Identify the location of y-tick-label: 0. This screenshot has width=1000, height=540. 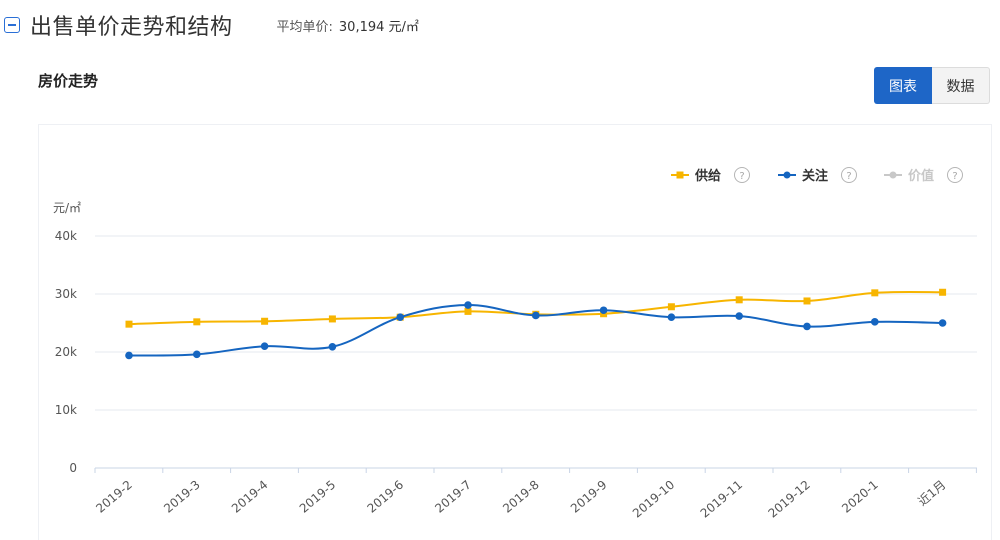
(73, 468).